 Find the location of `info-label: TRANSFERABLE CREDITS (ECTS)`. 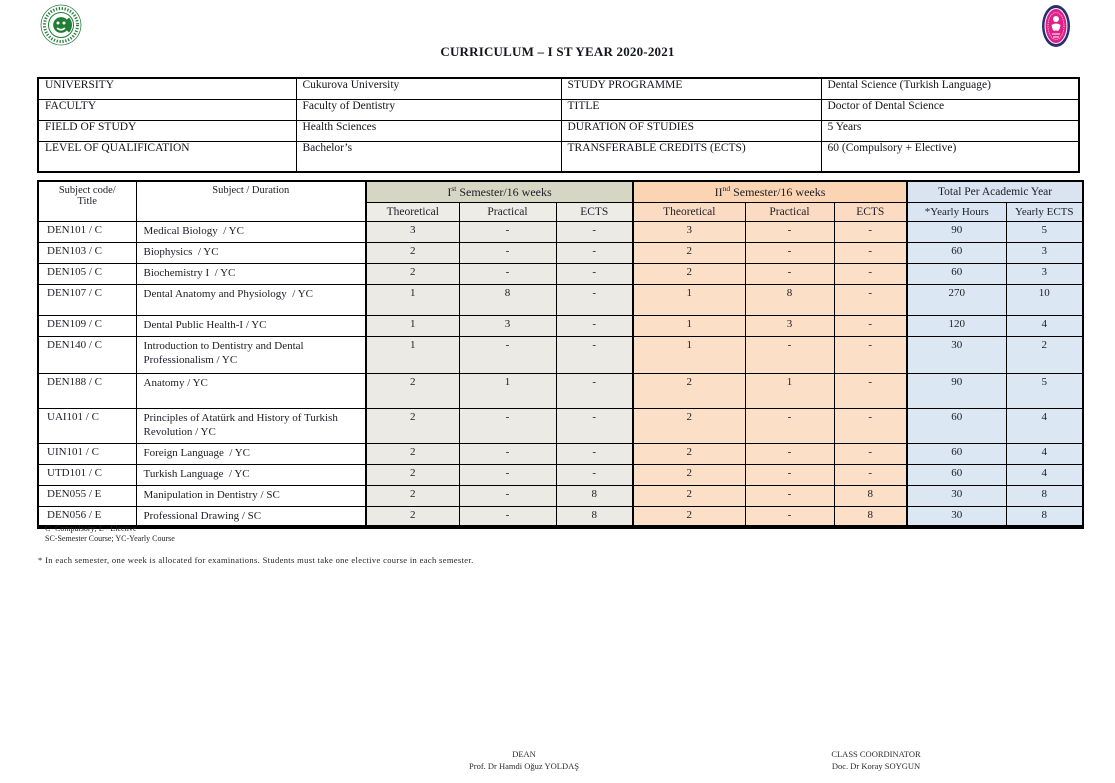

info-label: TRANSFERABLE CREDITS (ECTS) is located at coordinates (691, 156).